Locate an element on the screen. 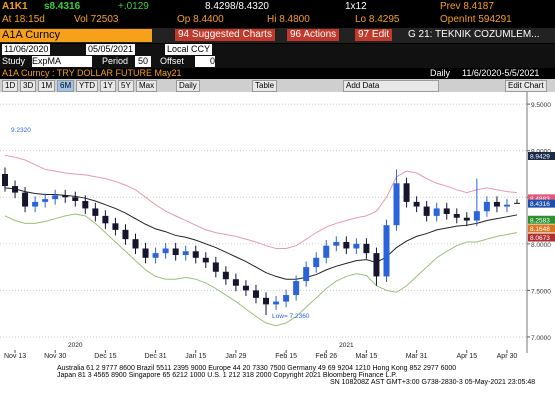  value-tag-label: 8.4883 is located at coordinates (540, 199).